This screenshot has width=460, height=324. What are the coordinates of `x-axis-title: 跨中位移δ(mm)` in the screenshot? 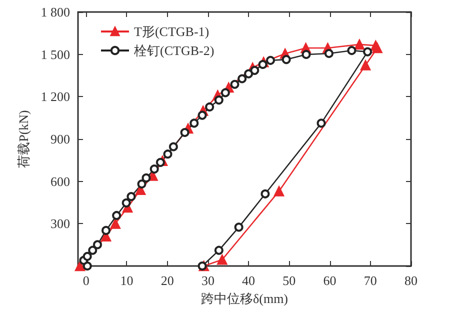 It's located at (244, 298).